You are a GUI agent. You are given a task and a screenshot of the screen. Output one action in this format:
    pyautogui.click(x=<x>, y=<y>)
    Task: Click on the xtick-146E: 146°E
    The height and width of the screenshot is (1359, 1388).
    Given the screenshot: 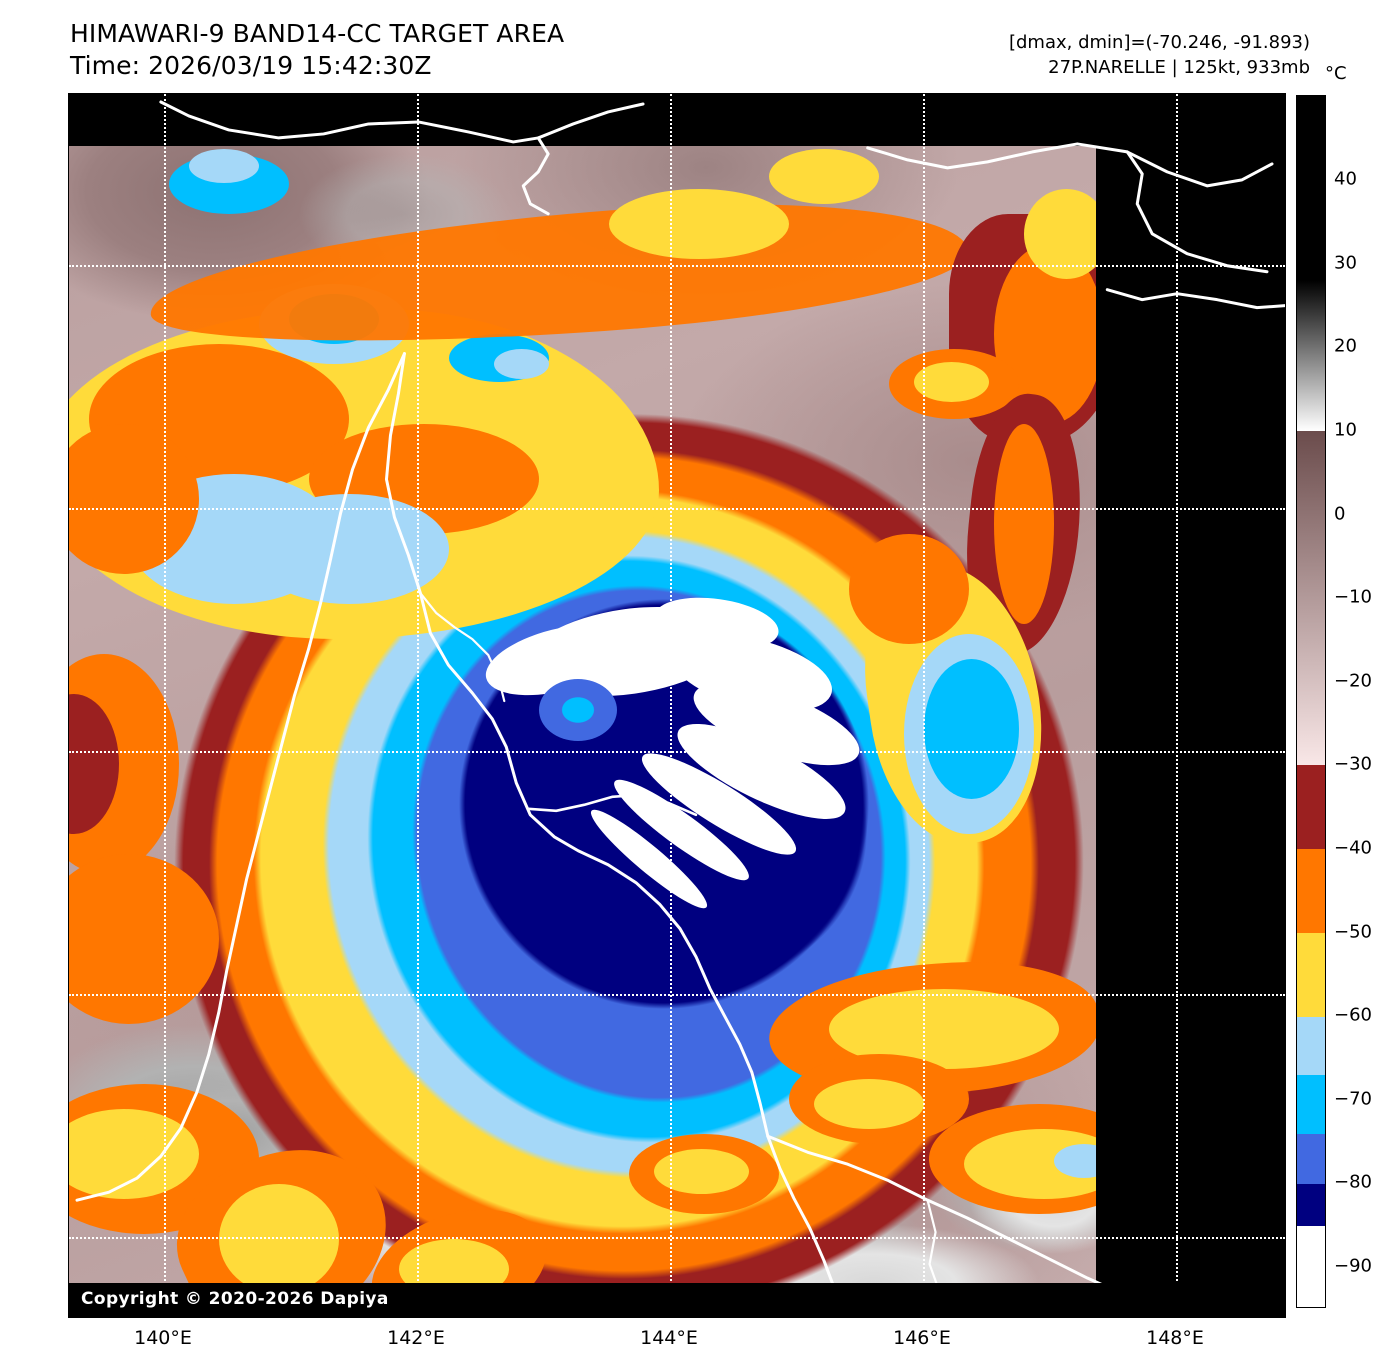 What is the action you would take?
    pyautogui.click(x=922, y=1338)
    